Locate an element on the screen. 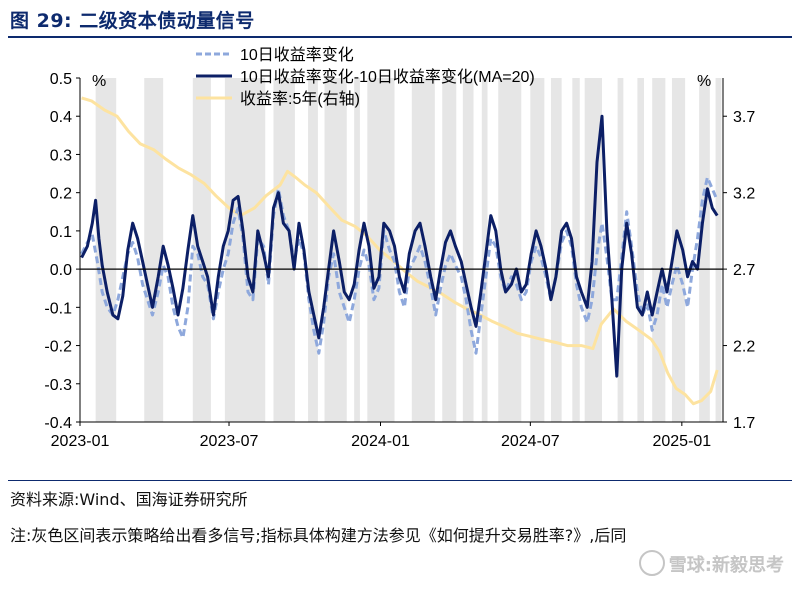 The image size is (800, 589). legend-label-0: 10日收益率变化 is located at coordinates (297, 55).